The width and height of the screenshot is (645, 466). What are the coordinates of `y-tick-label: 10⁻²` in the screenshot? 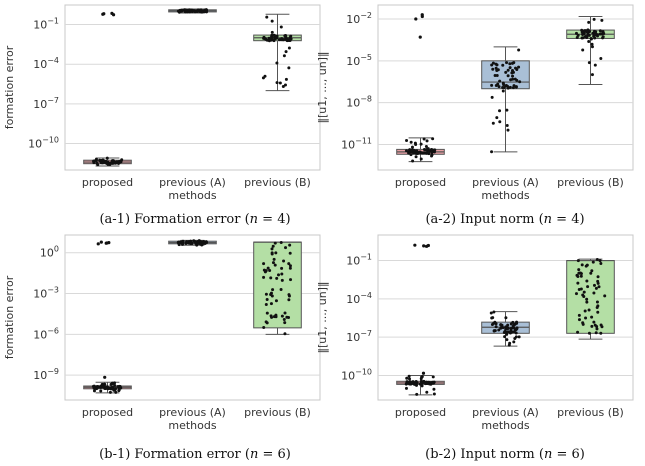 It's located at (359, 18).